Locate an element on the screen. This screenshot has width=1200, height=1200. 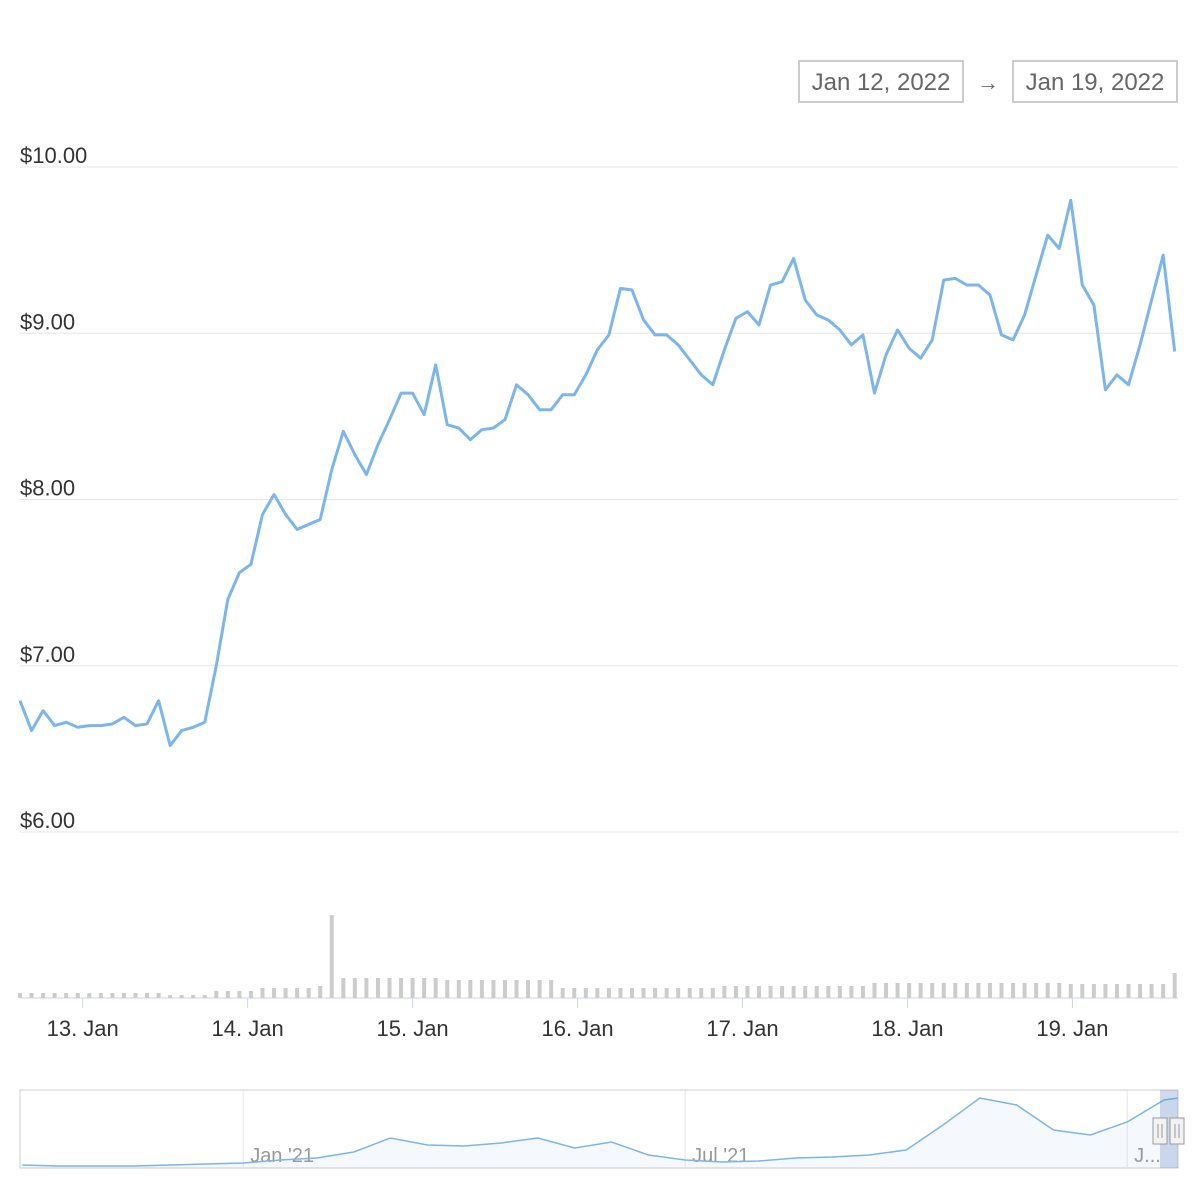
y-tick-label: $7.00 is located at coordinates (47, 654).